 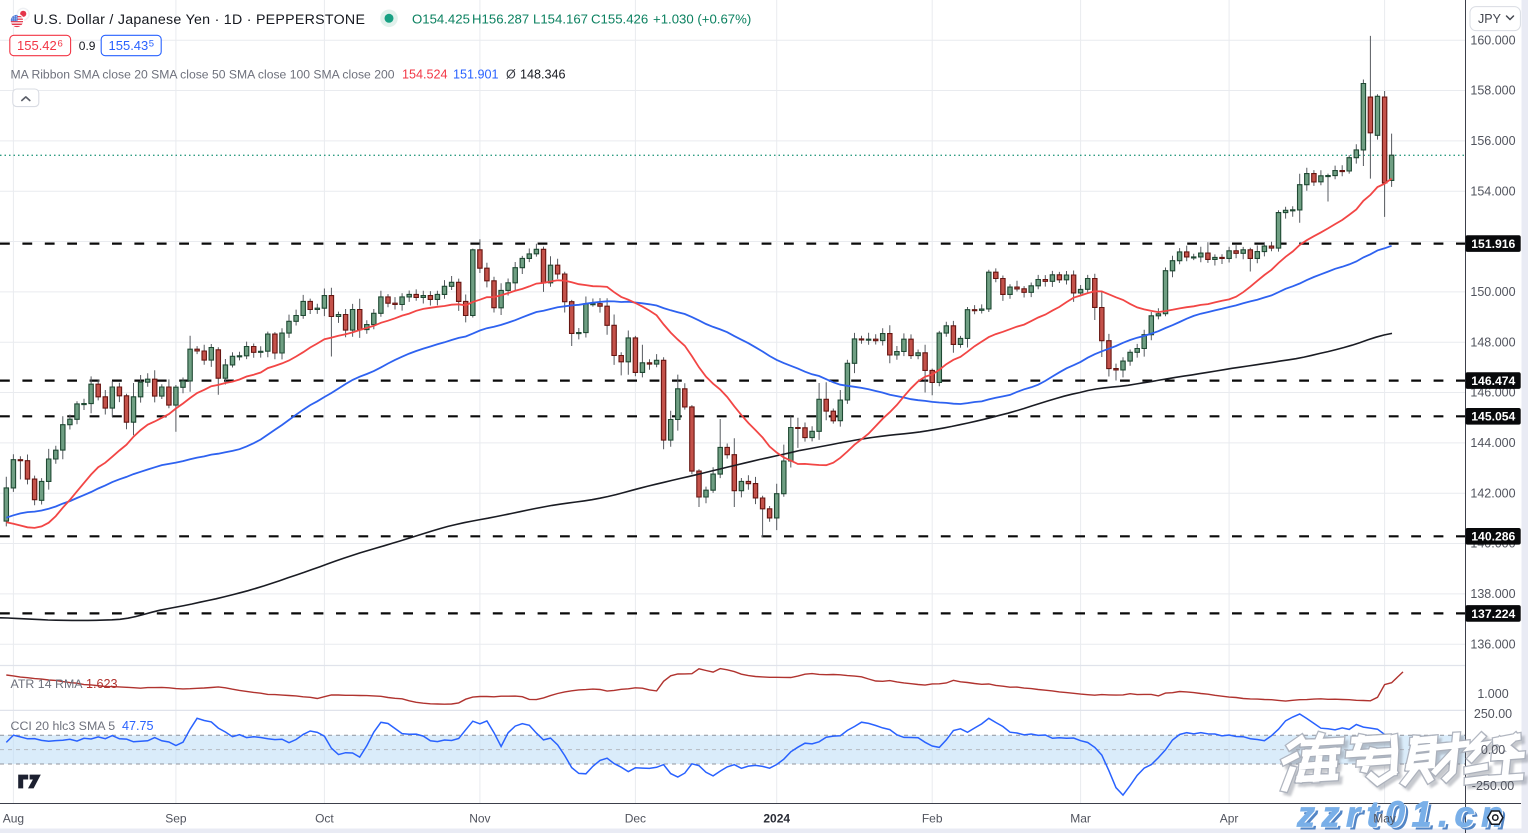 I want to click on svg-text: 155.43, so click(x=129, y=45).